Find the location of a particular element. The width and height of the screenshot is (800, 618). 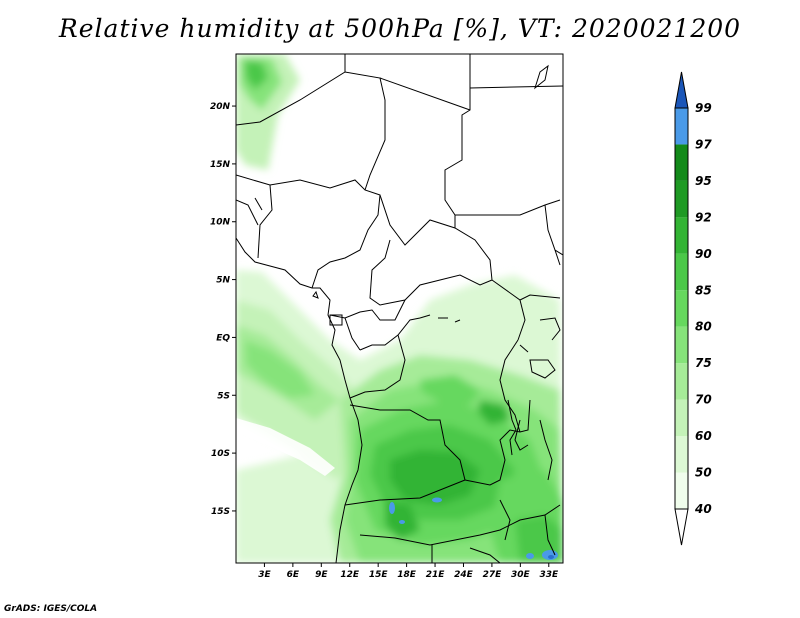

lon-tick-label: 12E is located at coordinates (350, 575).